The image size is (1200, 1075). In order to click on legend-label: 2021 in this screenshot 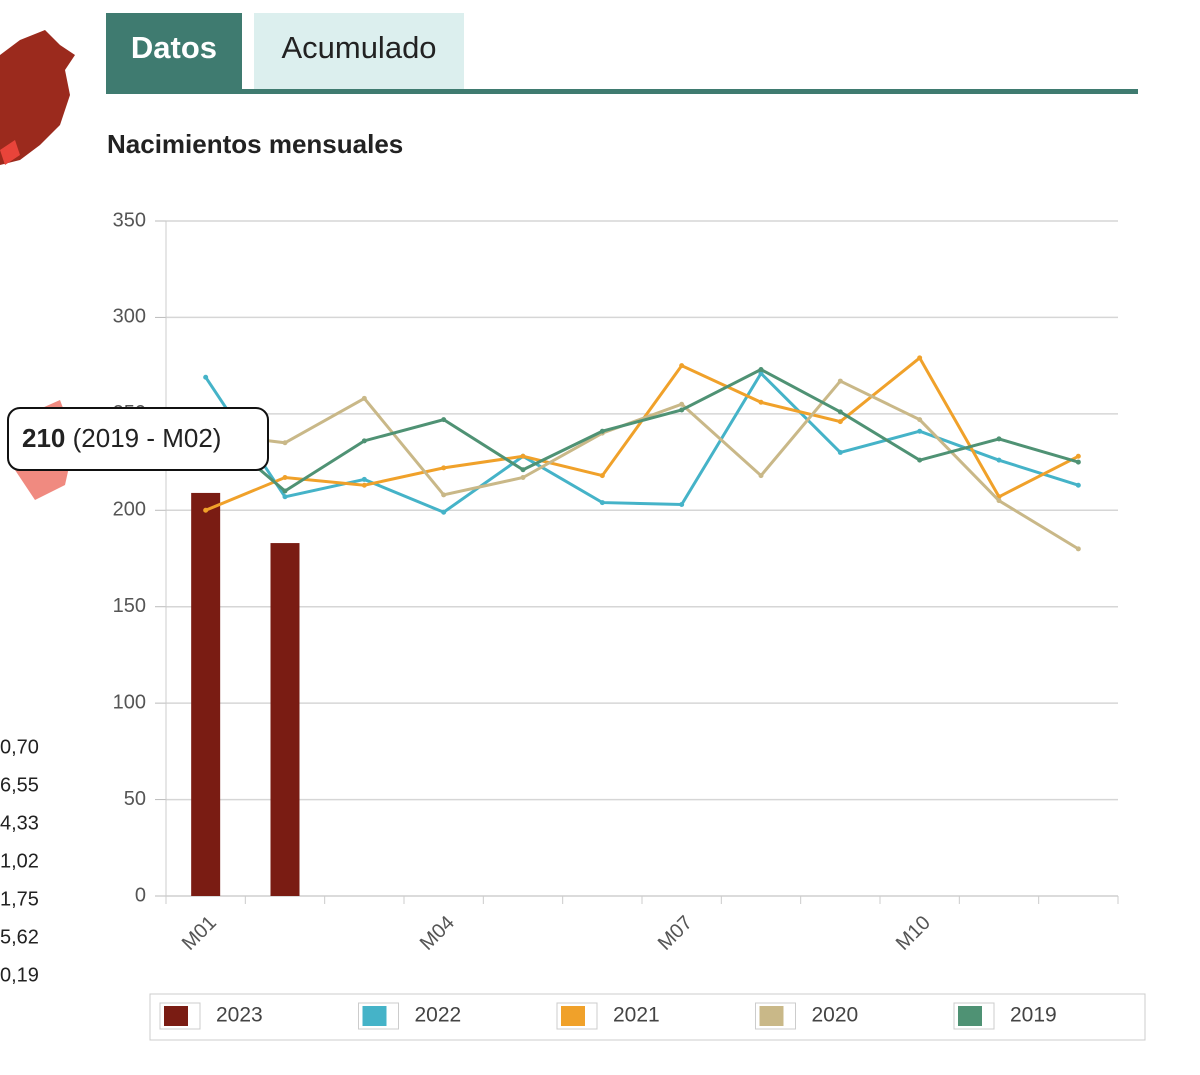, I will do `click(636, 1015)`.